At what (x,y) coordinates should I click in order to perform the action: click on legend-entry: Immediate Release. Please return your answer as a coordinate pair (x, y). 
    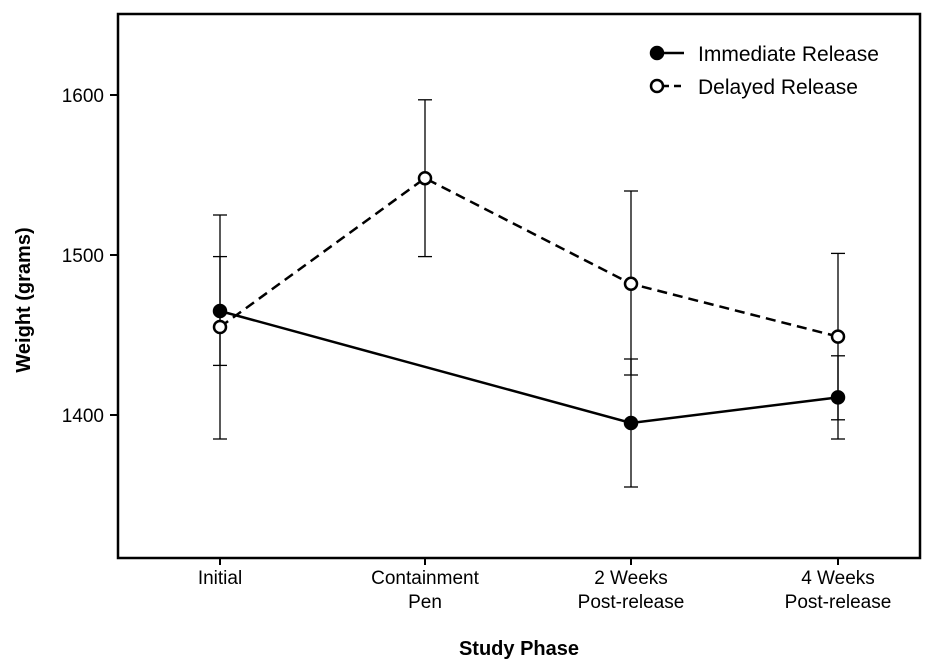
    Looking at the image, I should click on (764, 54).